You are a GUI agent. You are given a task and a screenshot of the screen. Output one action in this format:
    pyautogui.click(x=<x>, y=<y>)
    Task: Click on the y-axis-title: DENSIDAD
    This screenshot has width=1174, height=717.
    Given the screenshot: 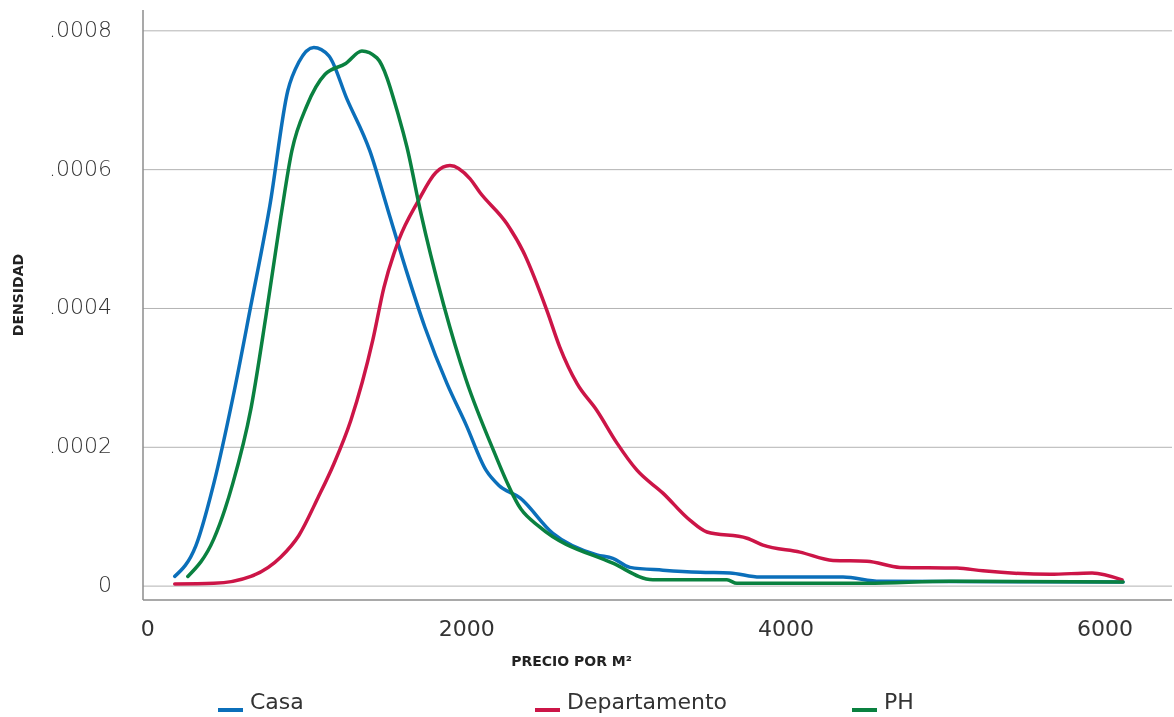 What is the action you would take?
    pyautogui.click(x=18, y=295)
    